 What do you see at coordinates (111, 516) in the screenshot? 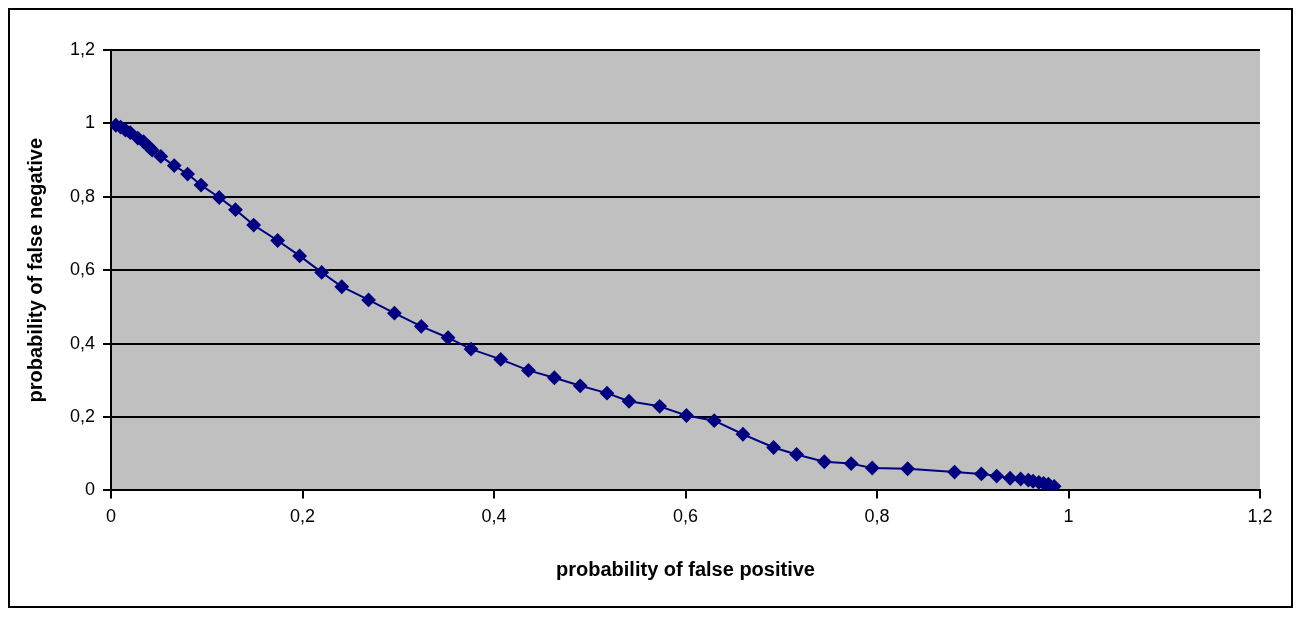
I see `x-tick-label: 0` at bounding box center [111, 516].